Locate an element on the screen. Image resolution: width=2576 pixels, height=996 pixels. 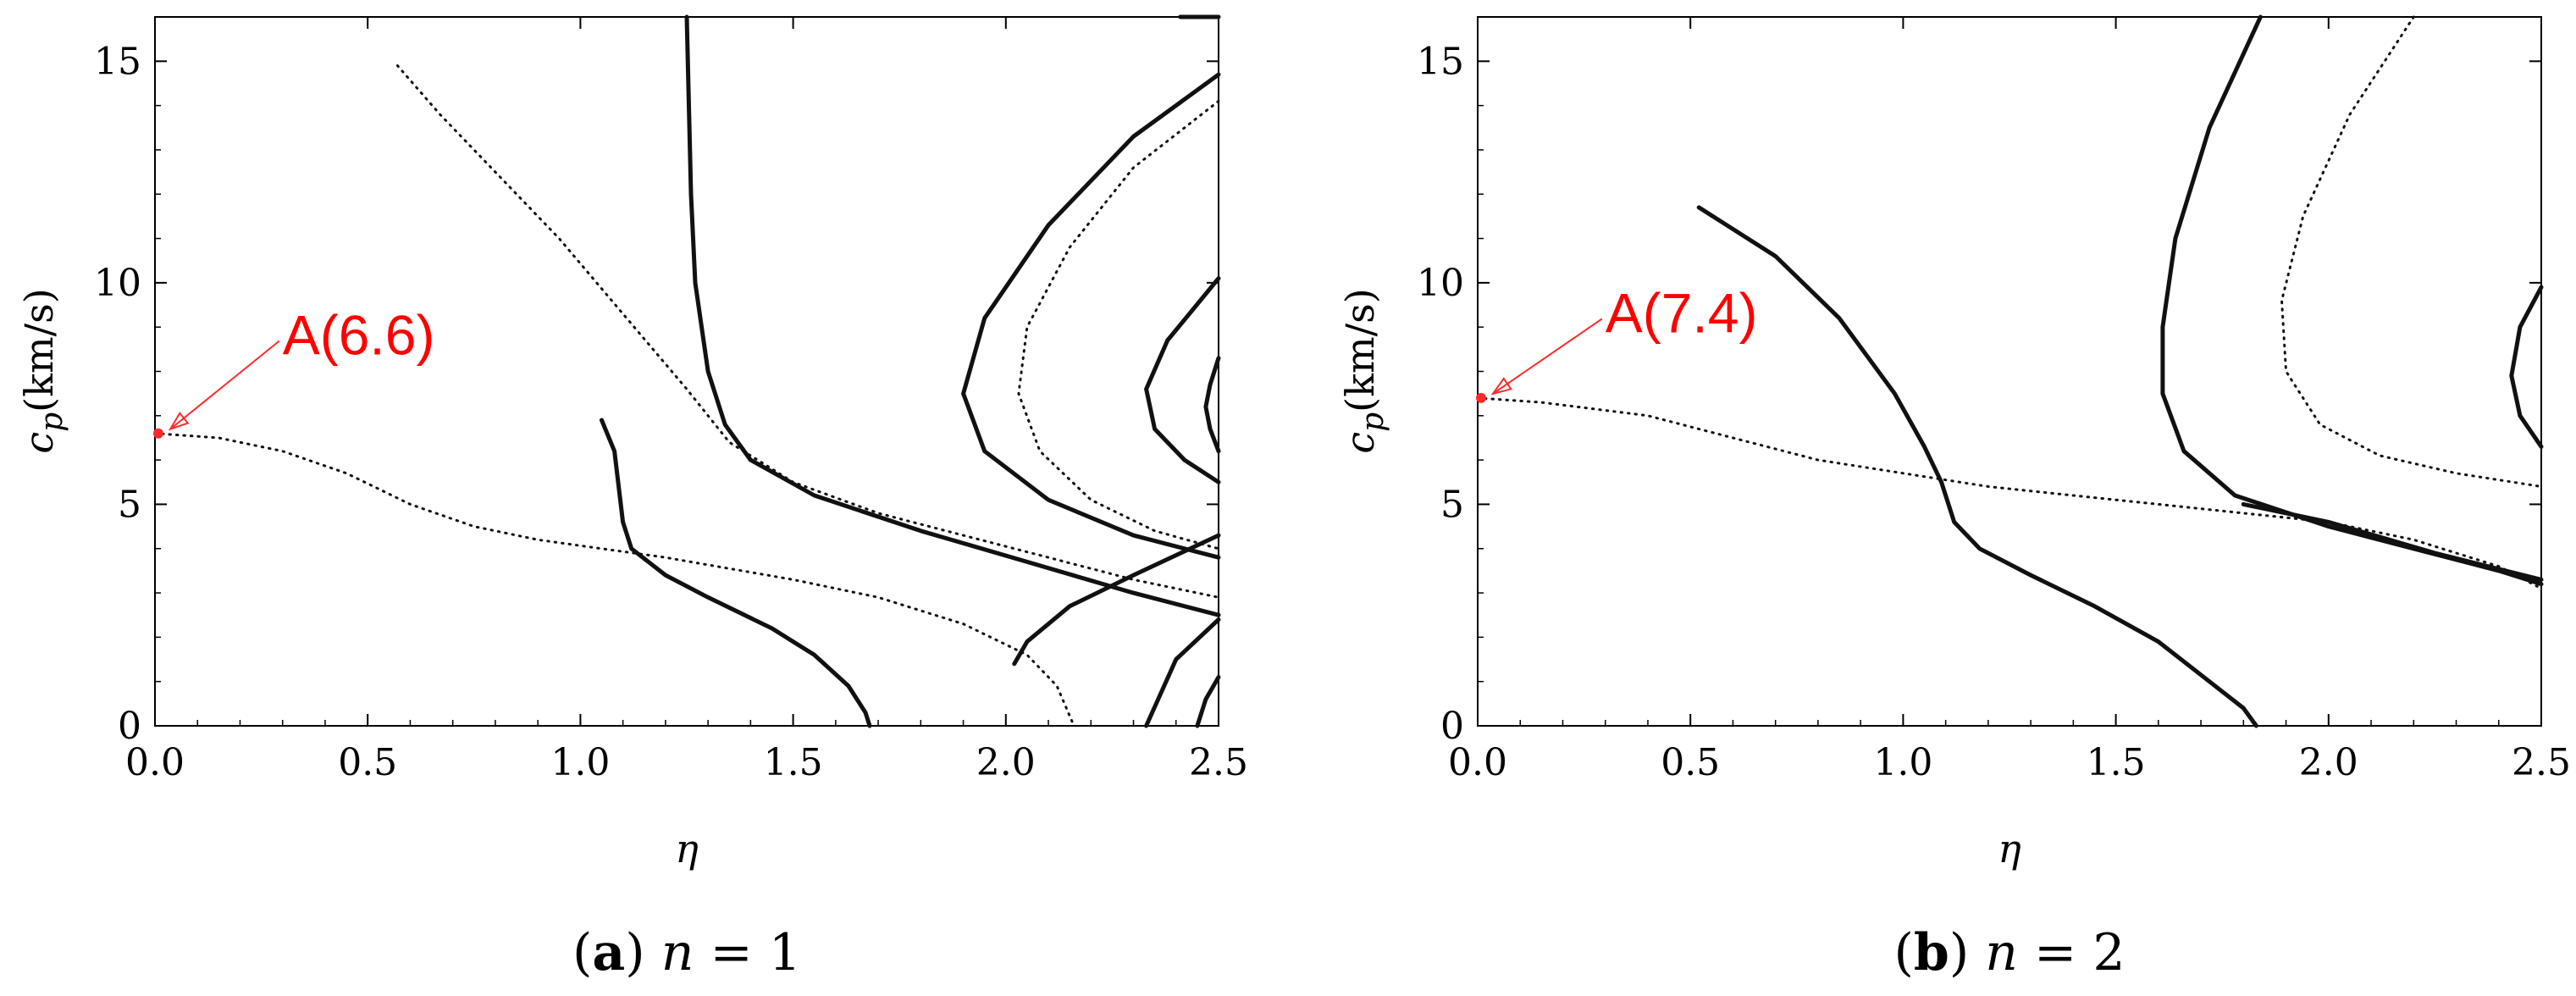
y-axis-label-sub-a: p is located at coordinates (52, 422).